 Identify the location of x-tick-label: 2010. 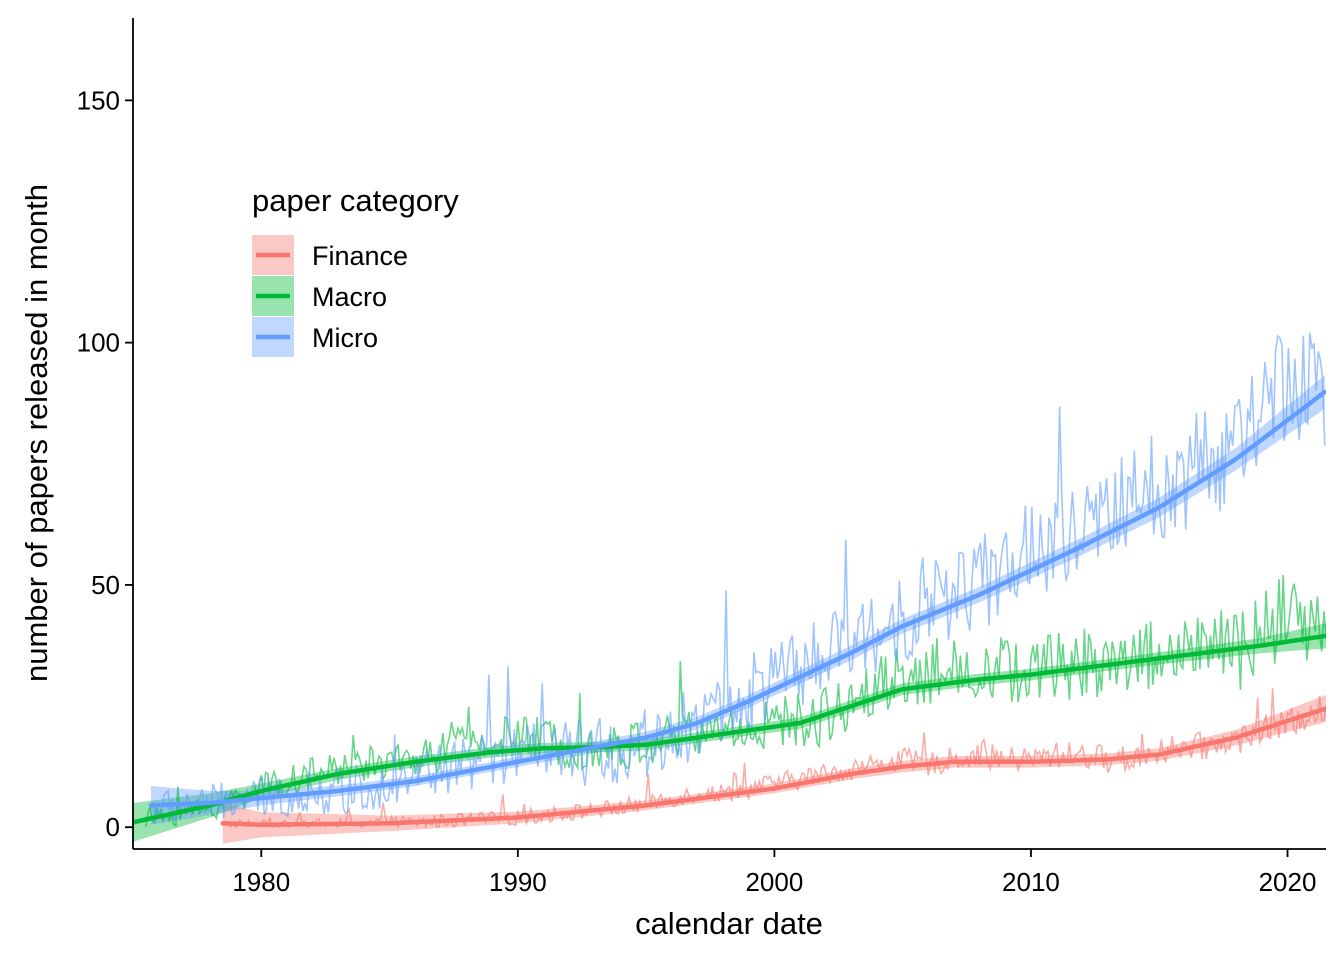
(1031, 882).